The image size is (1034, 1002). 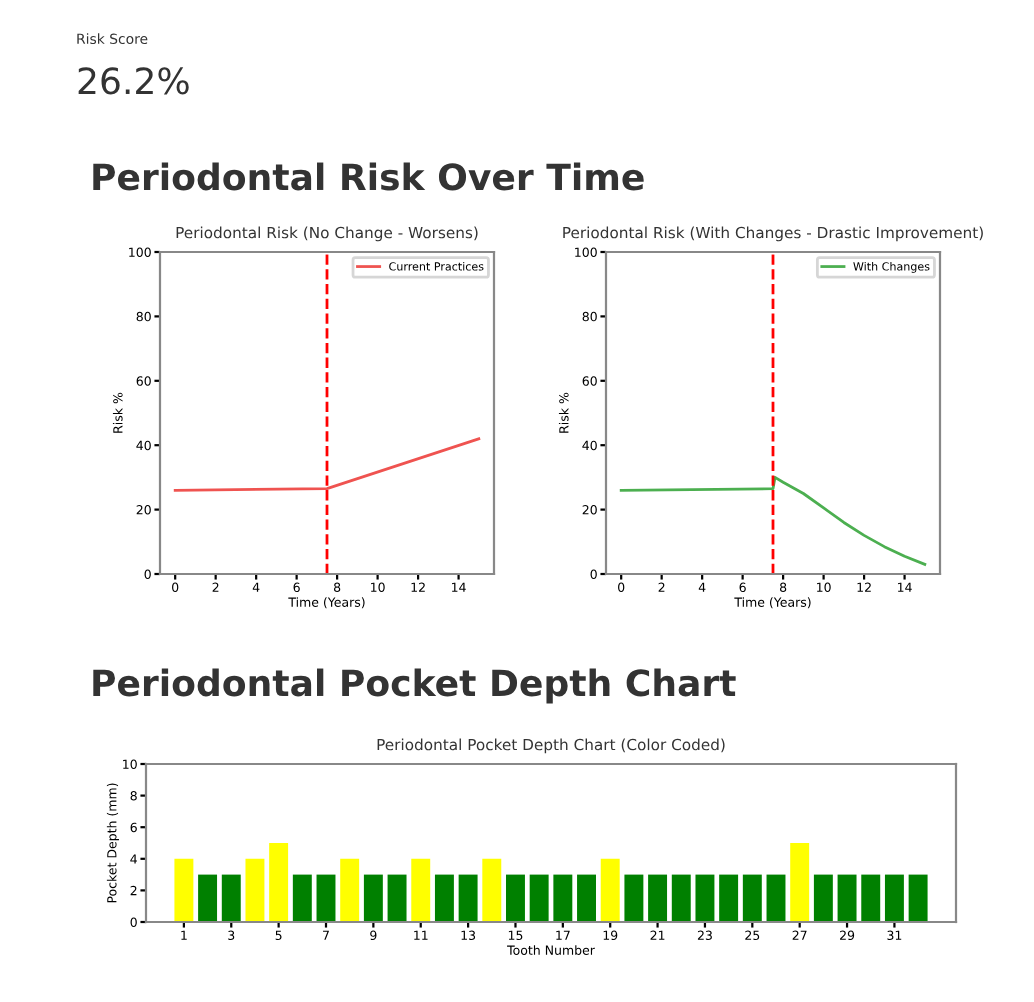 What do you see at coordinates (773, 521) in the screenshot?
I see `line-series` at bounding box center [773, 521].